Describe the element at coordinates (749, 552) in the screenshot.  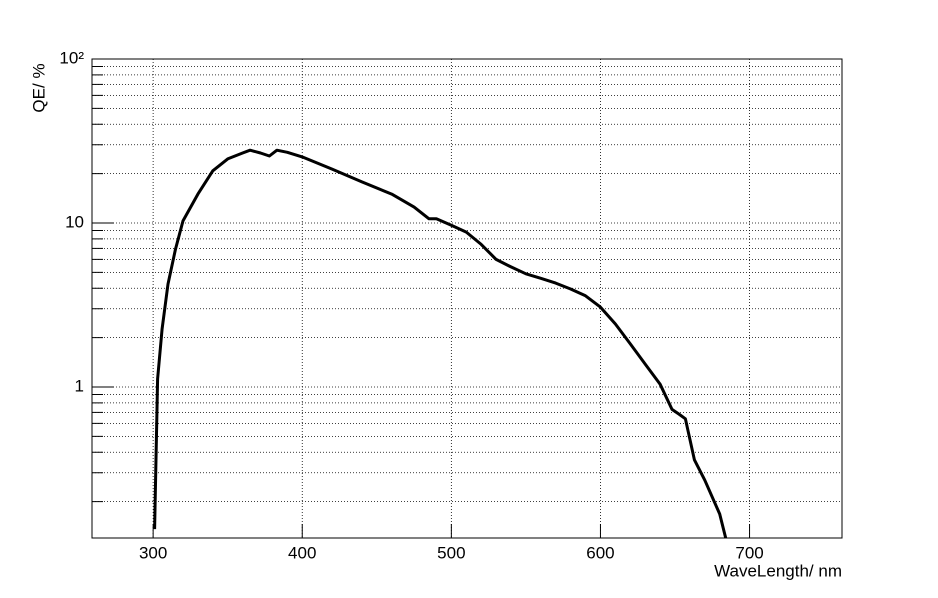
I see `x-tick-label: 700` at that location.